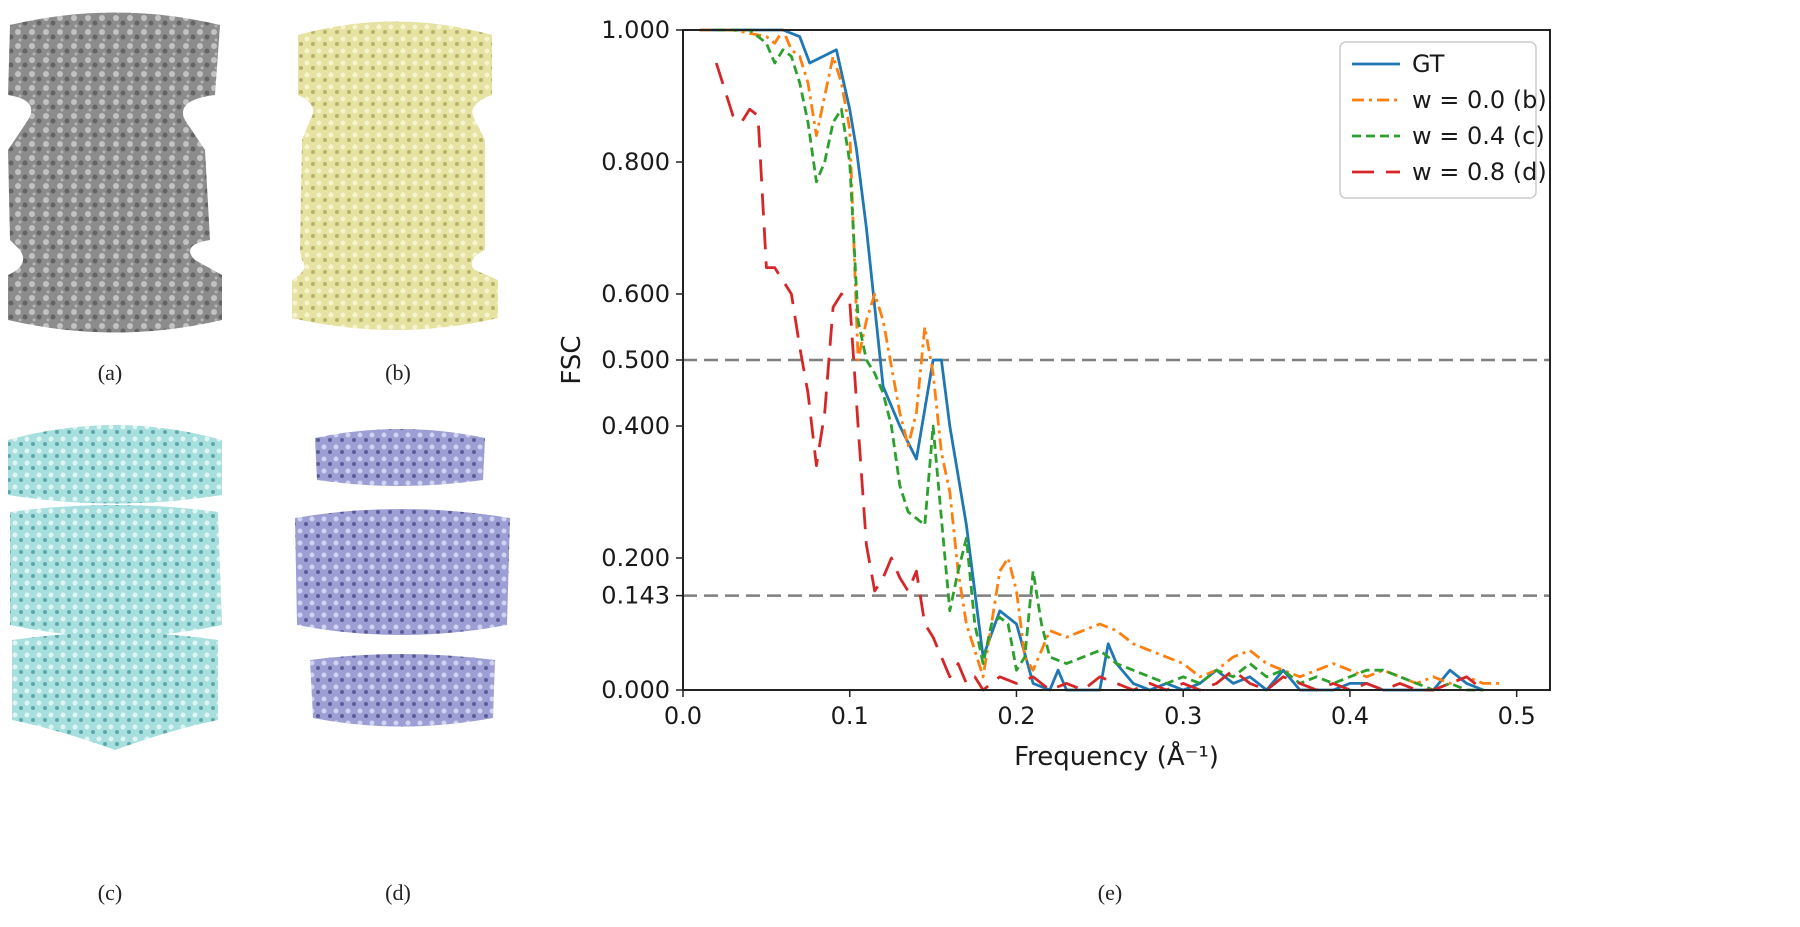 The width and height of the screenshot is (1800, 927). I want to click on density-map-a, so click(115, 172).